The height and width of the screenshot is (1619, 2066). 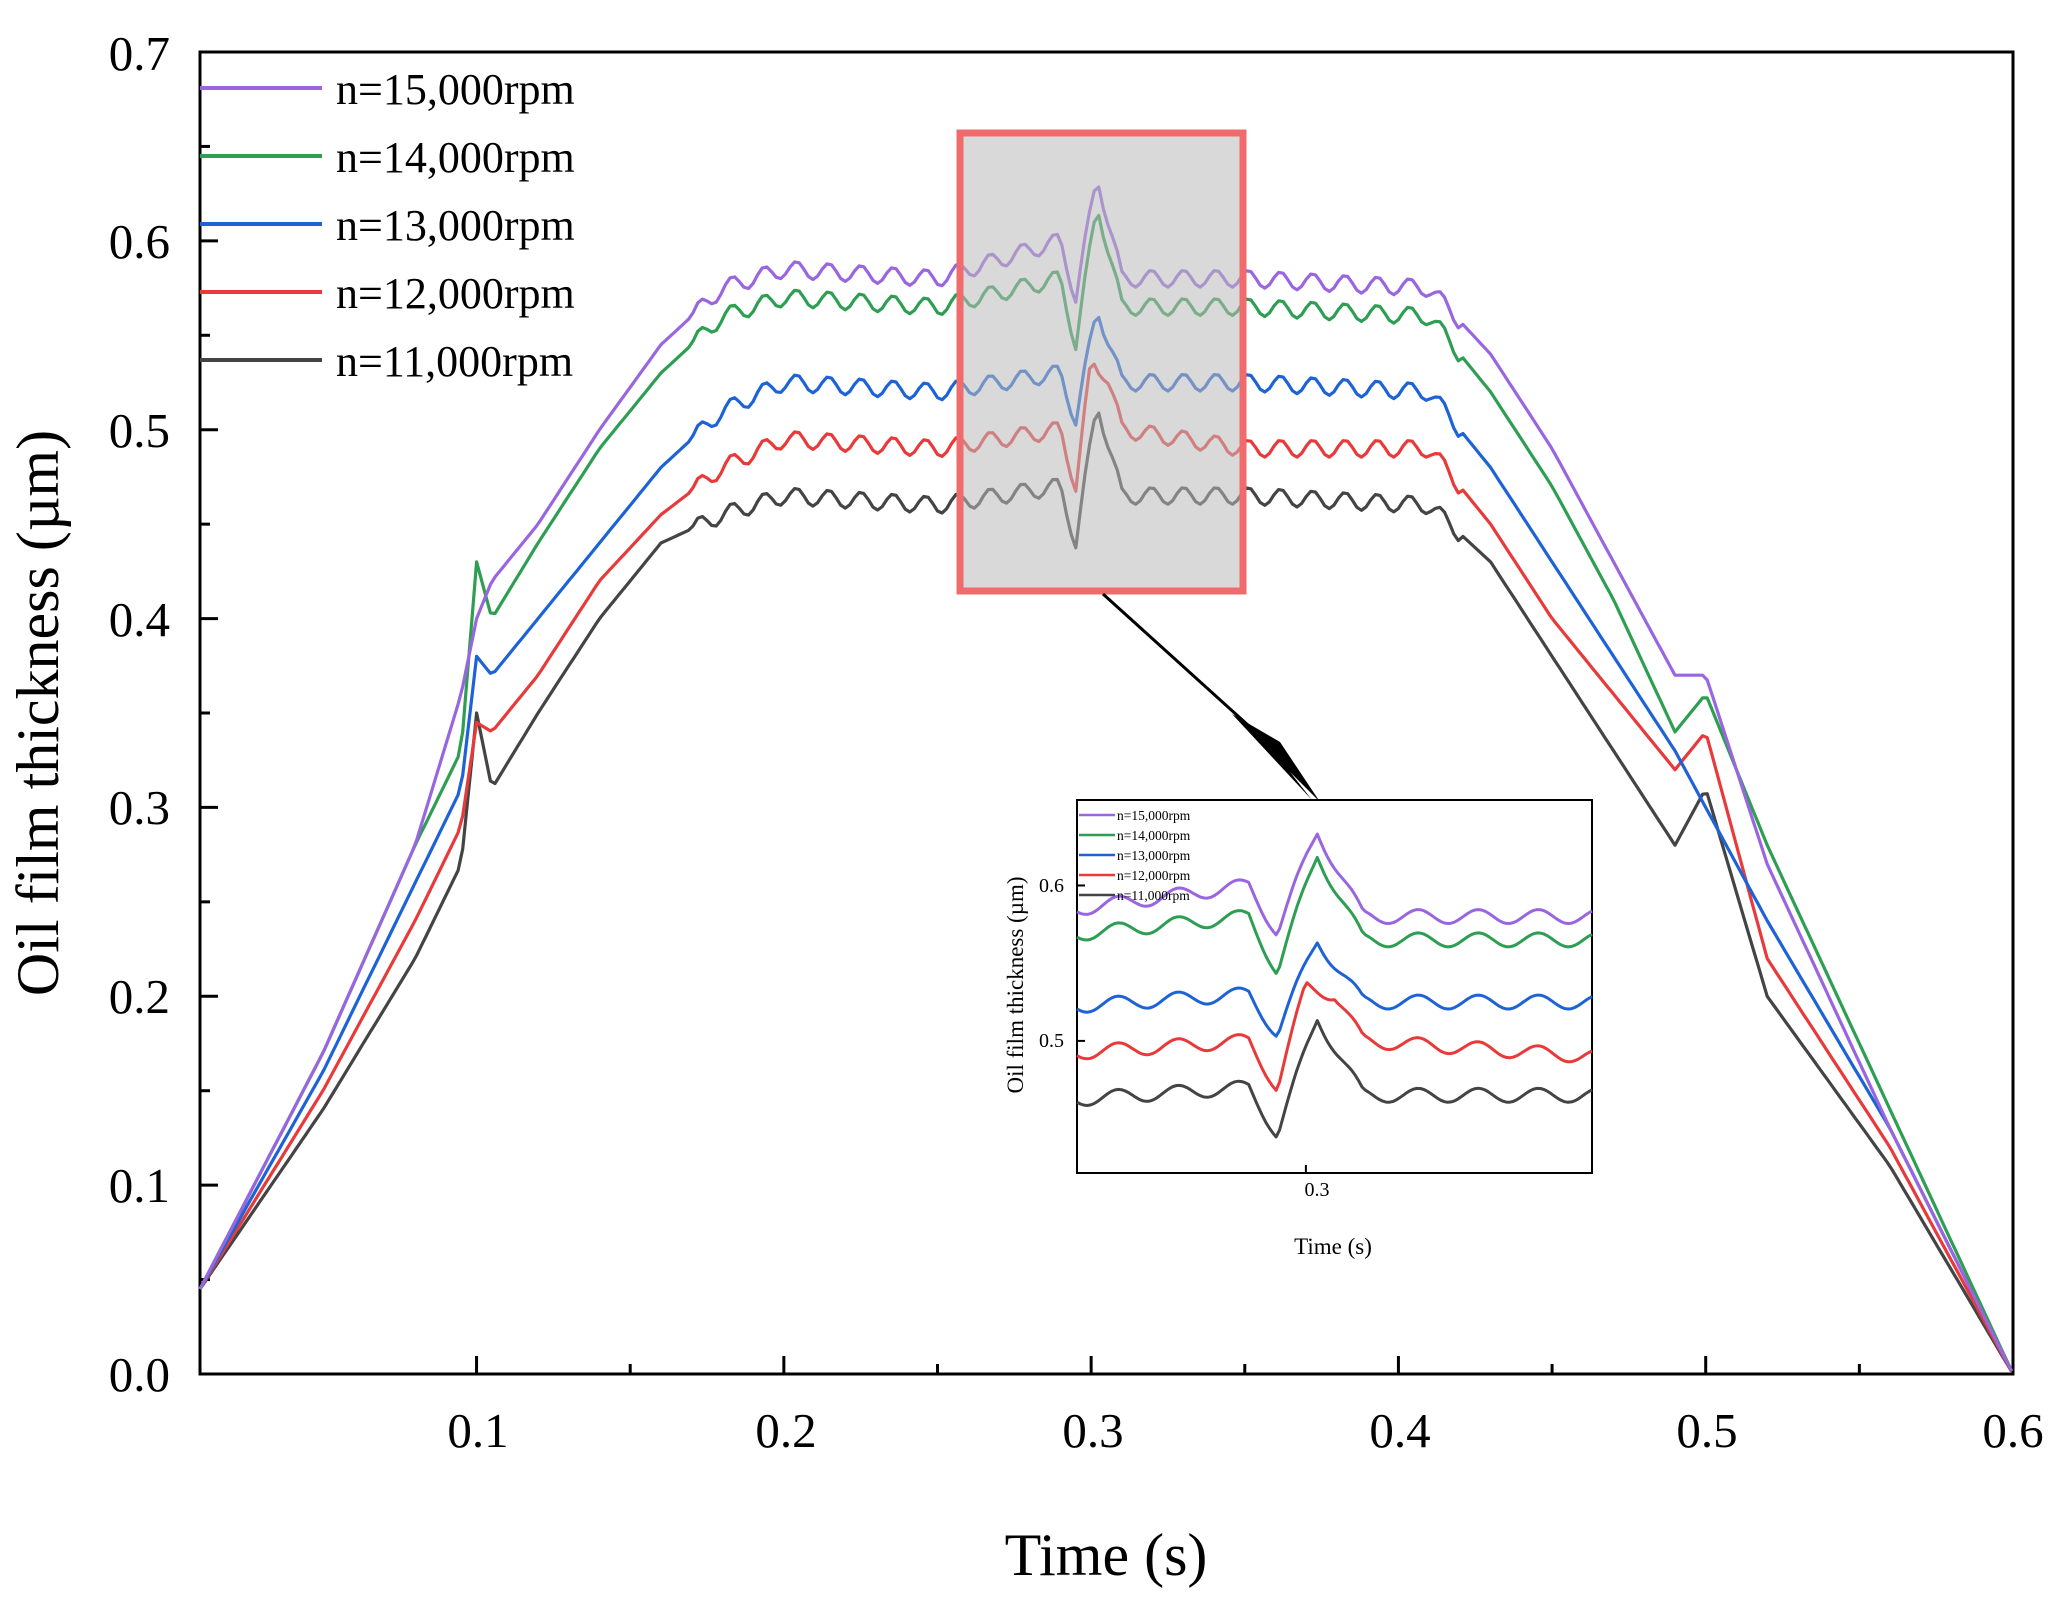 I want to click on inset-x-tick-label: 0.3, so click(x=1317, y=1190).